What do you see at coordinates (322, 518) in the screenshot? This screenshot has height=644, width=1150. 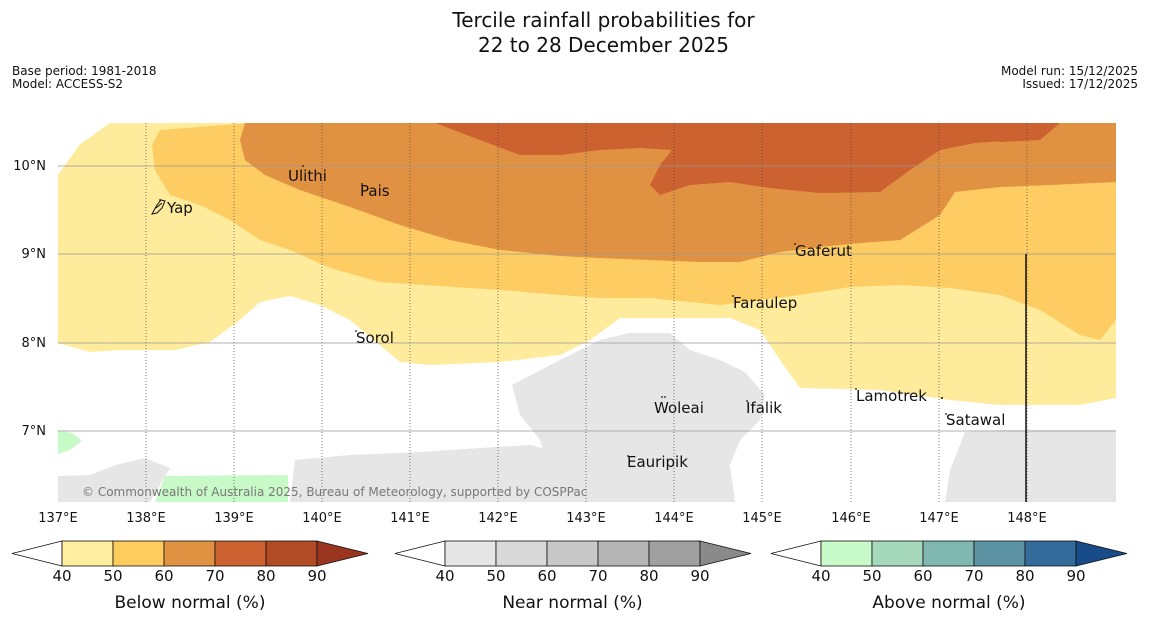 I see `longitude-tick-label: 140°E` at bounding box center [322, 518].